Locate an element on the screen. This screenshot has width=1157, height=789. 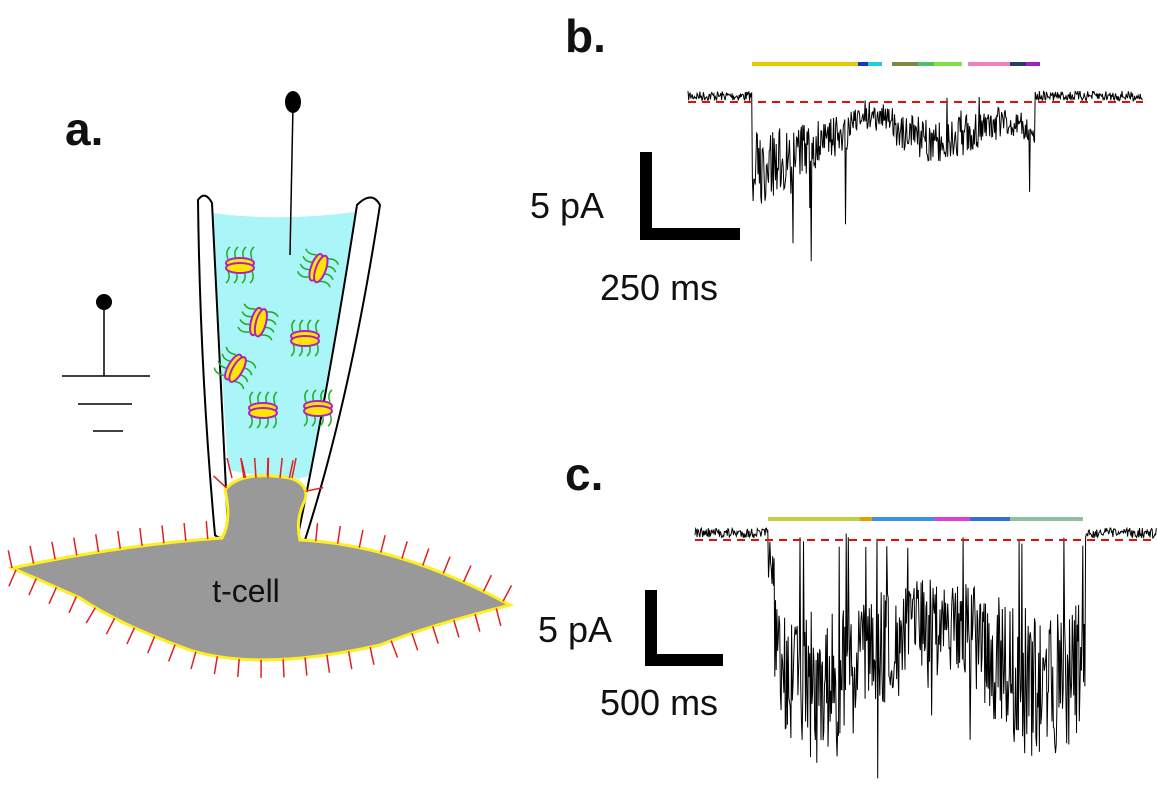
membrane-receptors is located at coordinates (260, 567).